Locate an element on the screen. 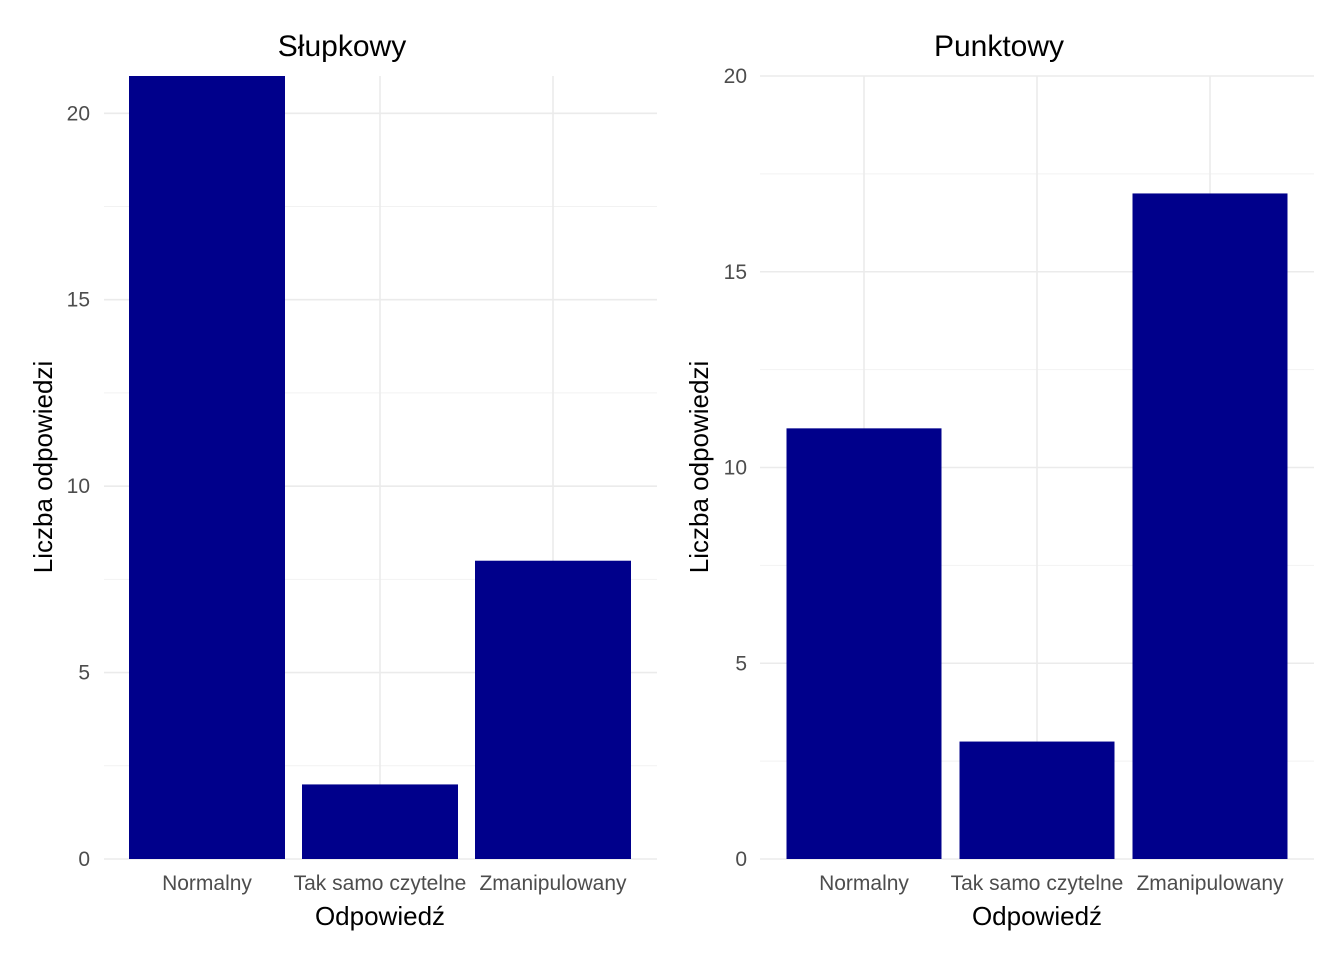  y-axis-title-slupkowy: Liczba odpowiedzi is located at coordinates (43, 467).